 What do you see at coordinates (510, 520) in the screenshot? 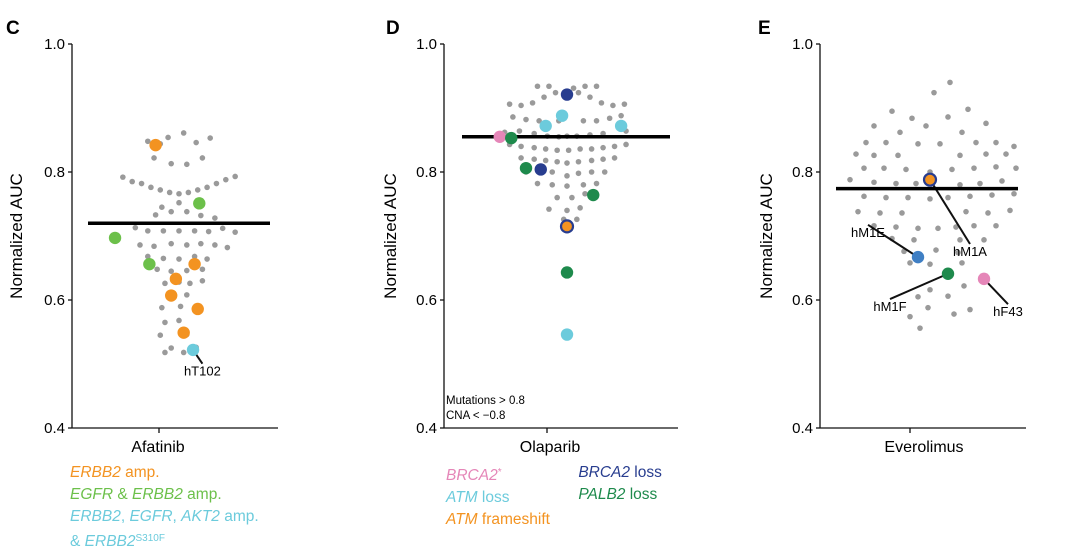
I see `legend-d-atm-frameshift: ATM frameshift` at bounding box center [510, 520].